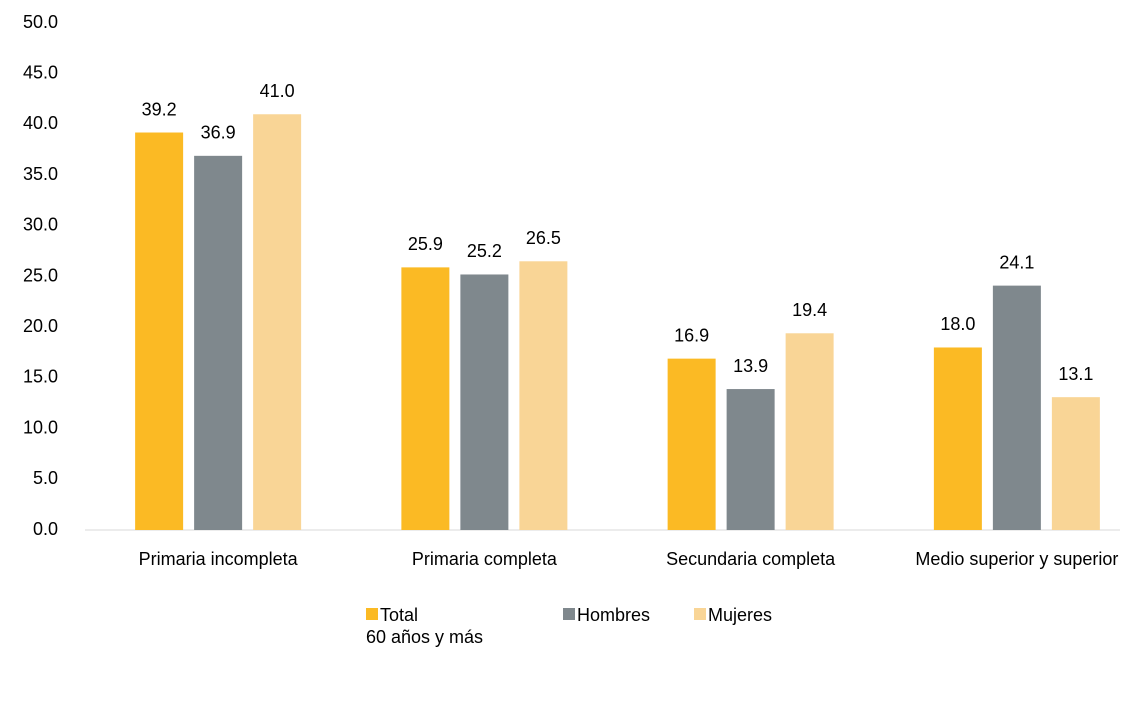 The height and width of the screenshot is (711, 1135). I want to click on legend-label: Hombres, so click(614, 615).